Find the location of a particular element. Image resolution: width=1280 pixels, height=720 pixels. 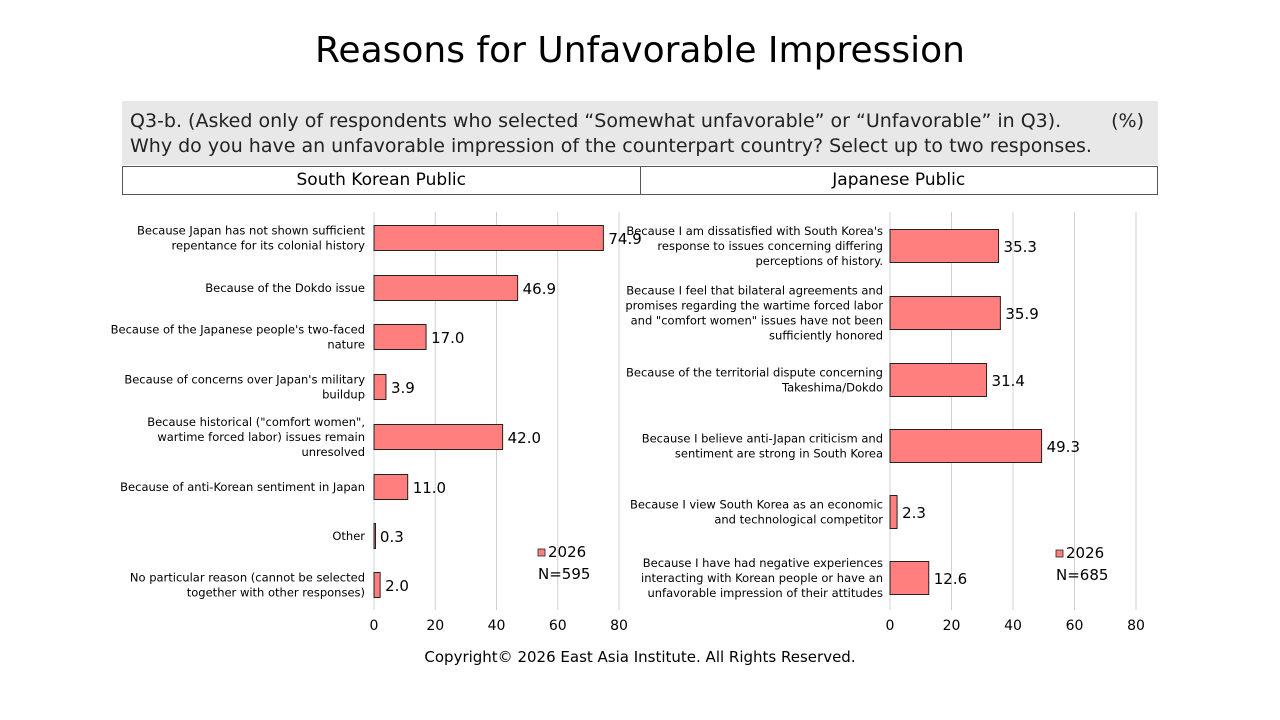

panel-headers: South Korean Public Japanese Public is located at coordinates (640, 180).